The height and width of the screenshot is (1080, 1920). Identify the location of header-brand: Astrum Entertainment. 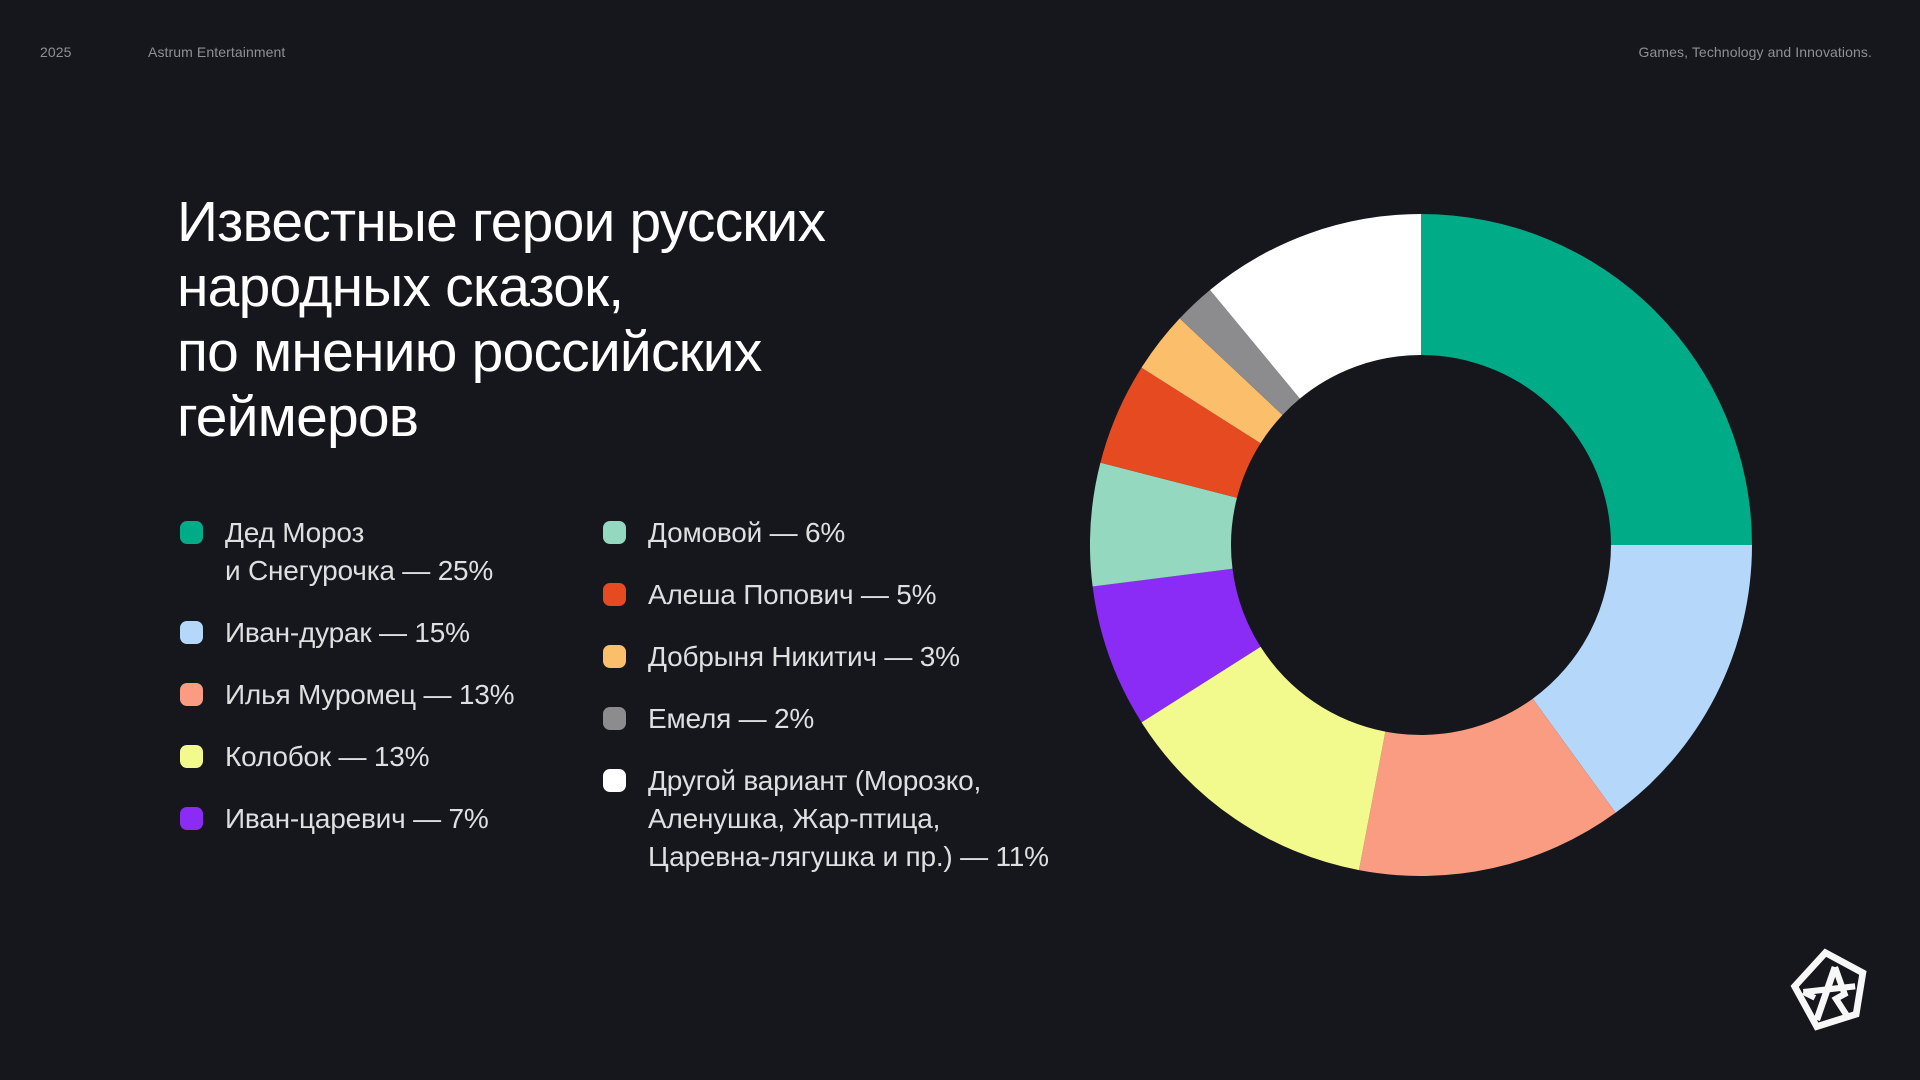
(217, 52).